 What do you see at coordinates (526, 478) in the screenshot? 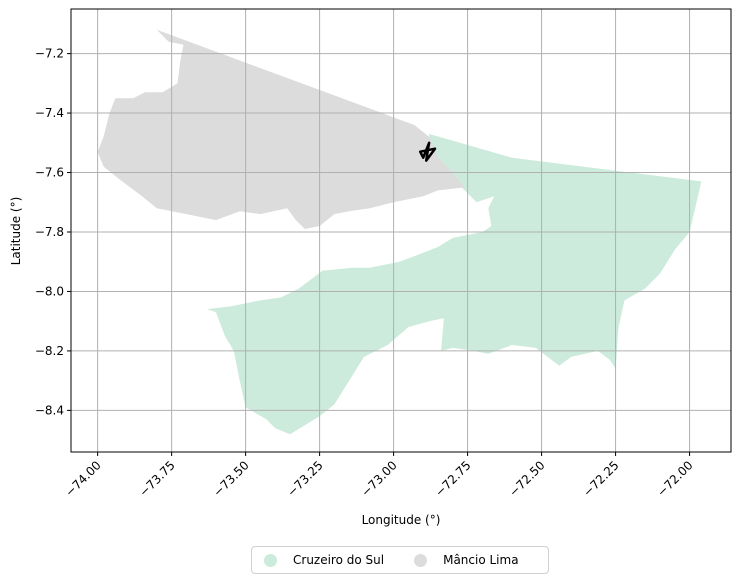
I see `x-tick-label: −72.50` at bounding box center [526, 478].